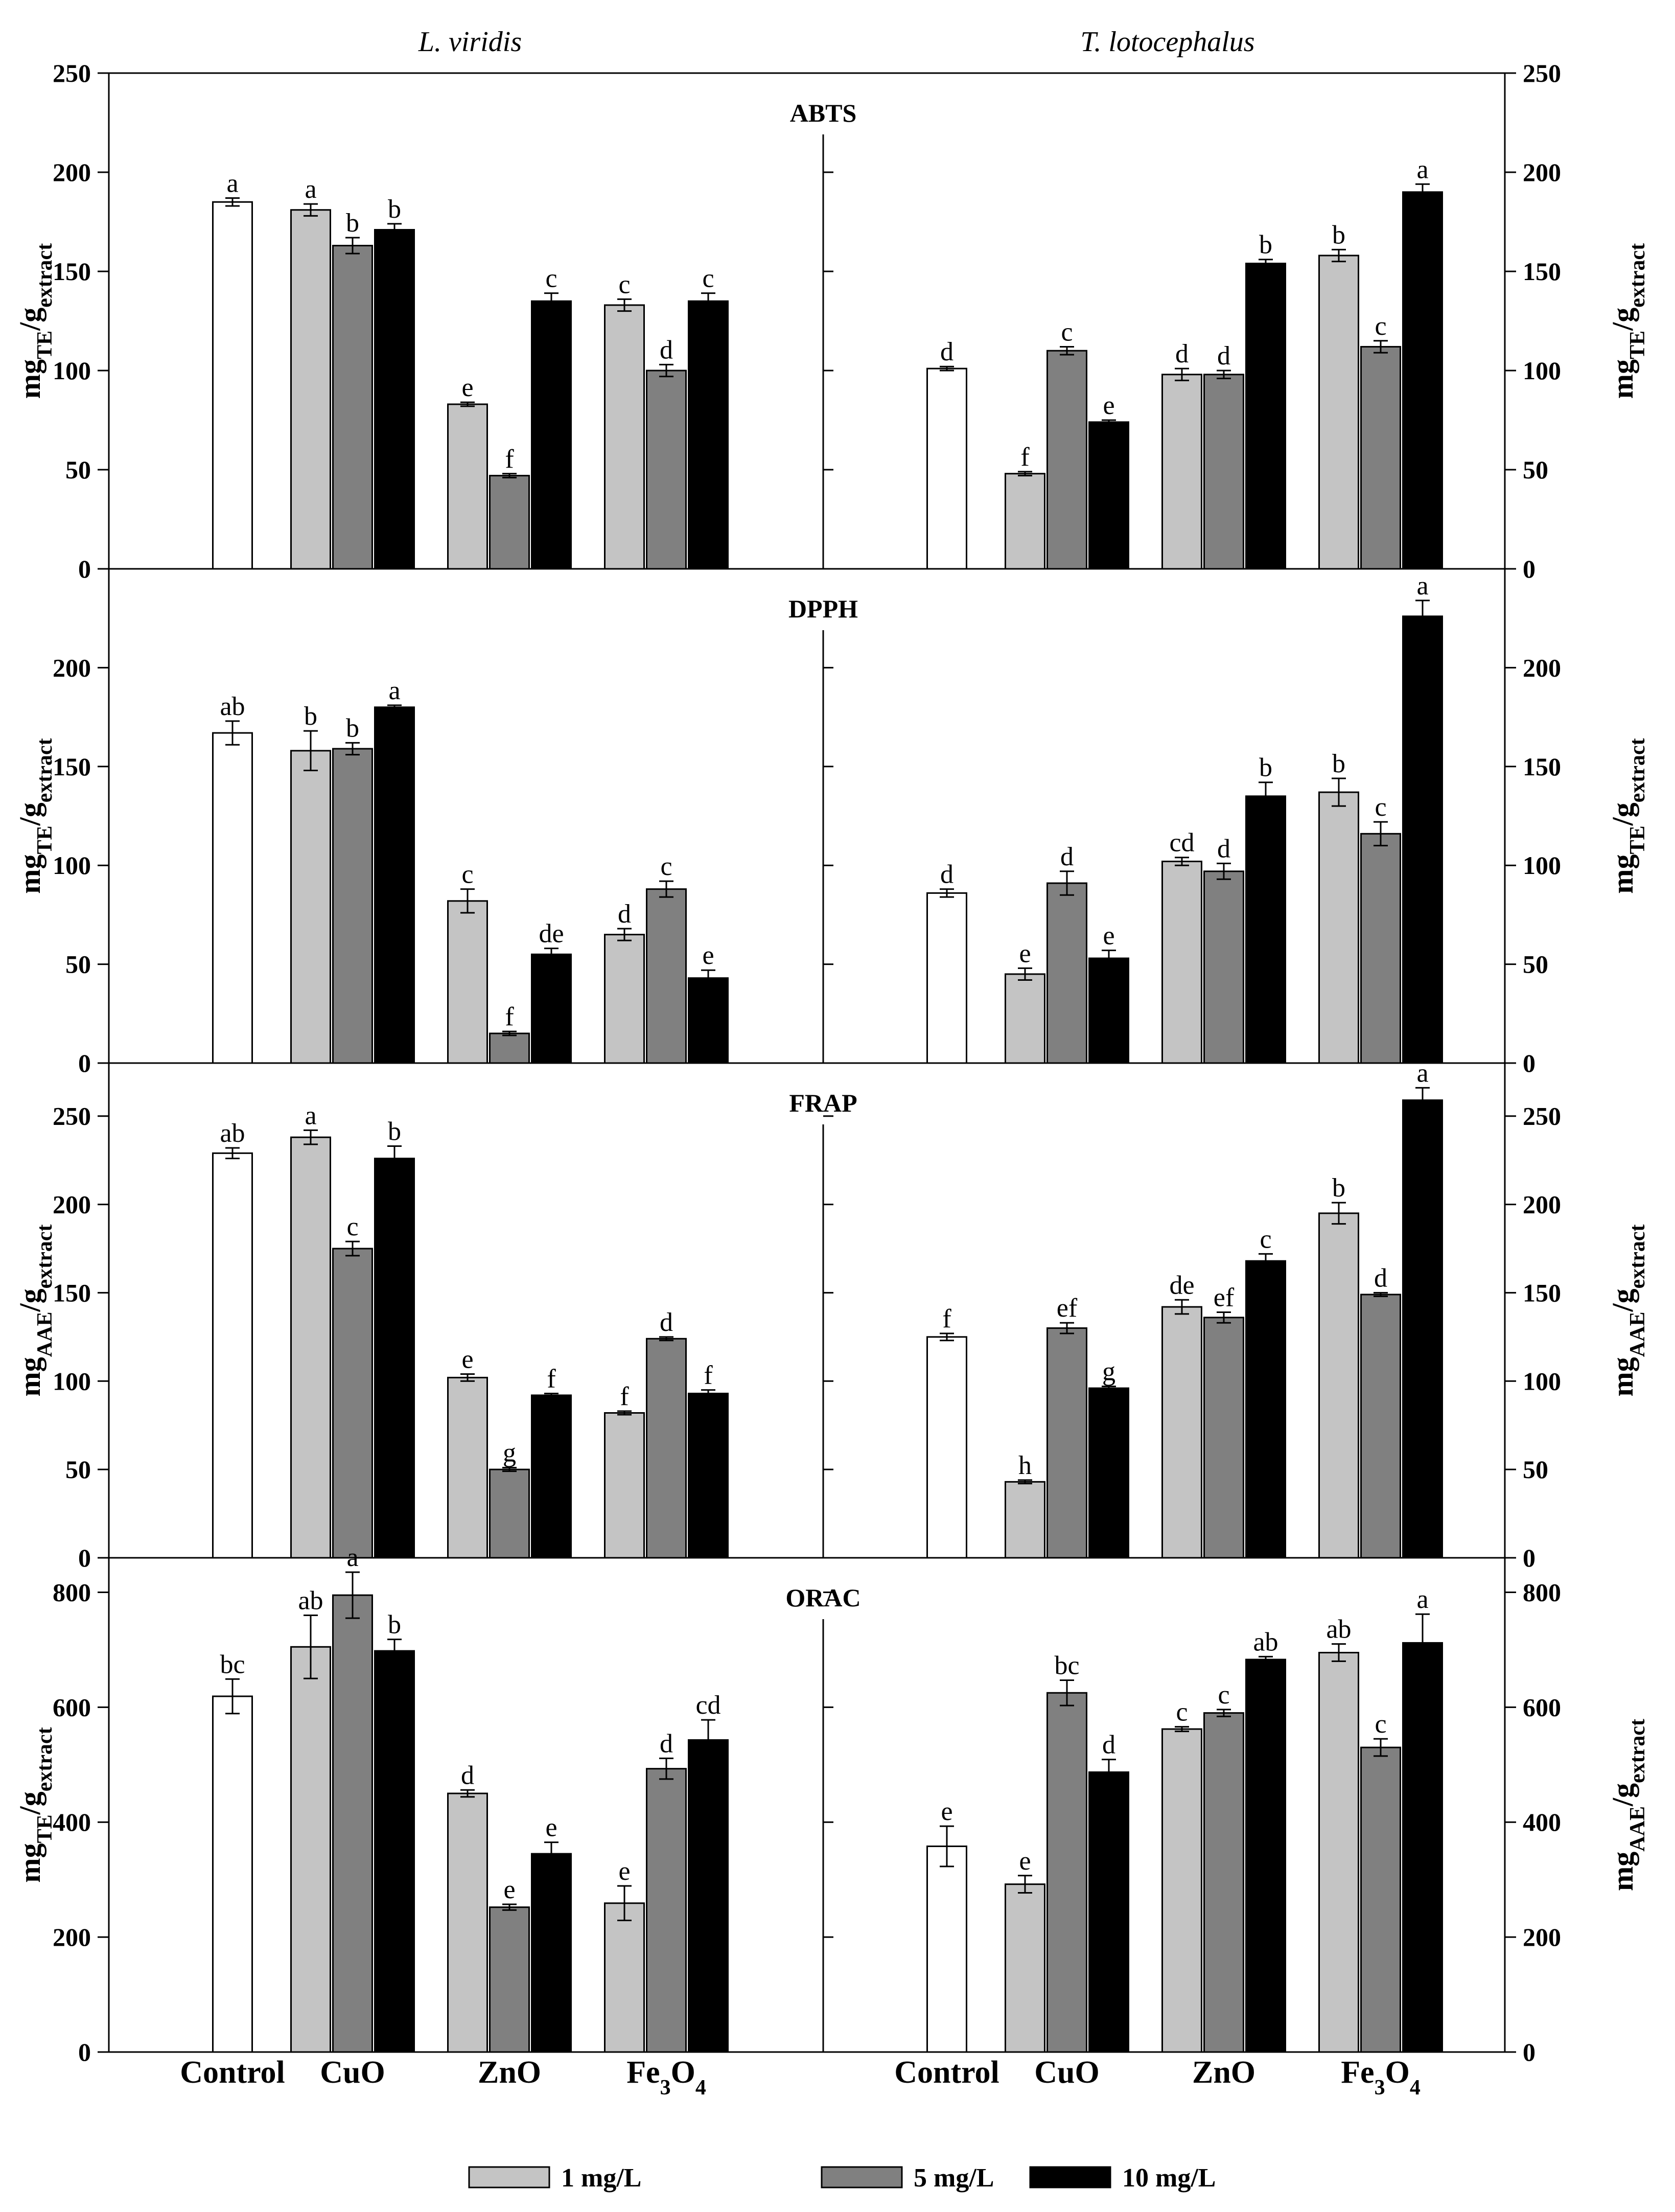  I want to click on panel-title: ABTS, so click(823, 113).